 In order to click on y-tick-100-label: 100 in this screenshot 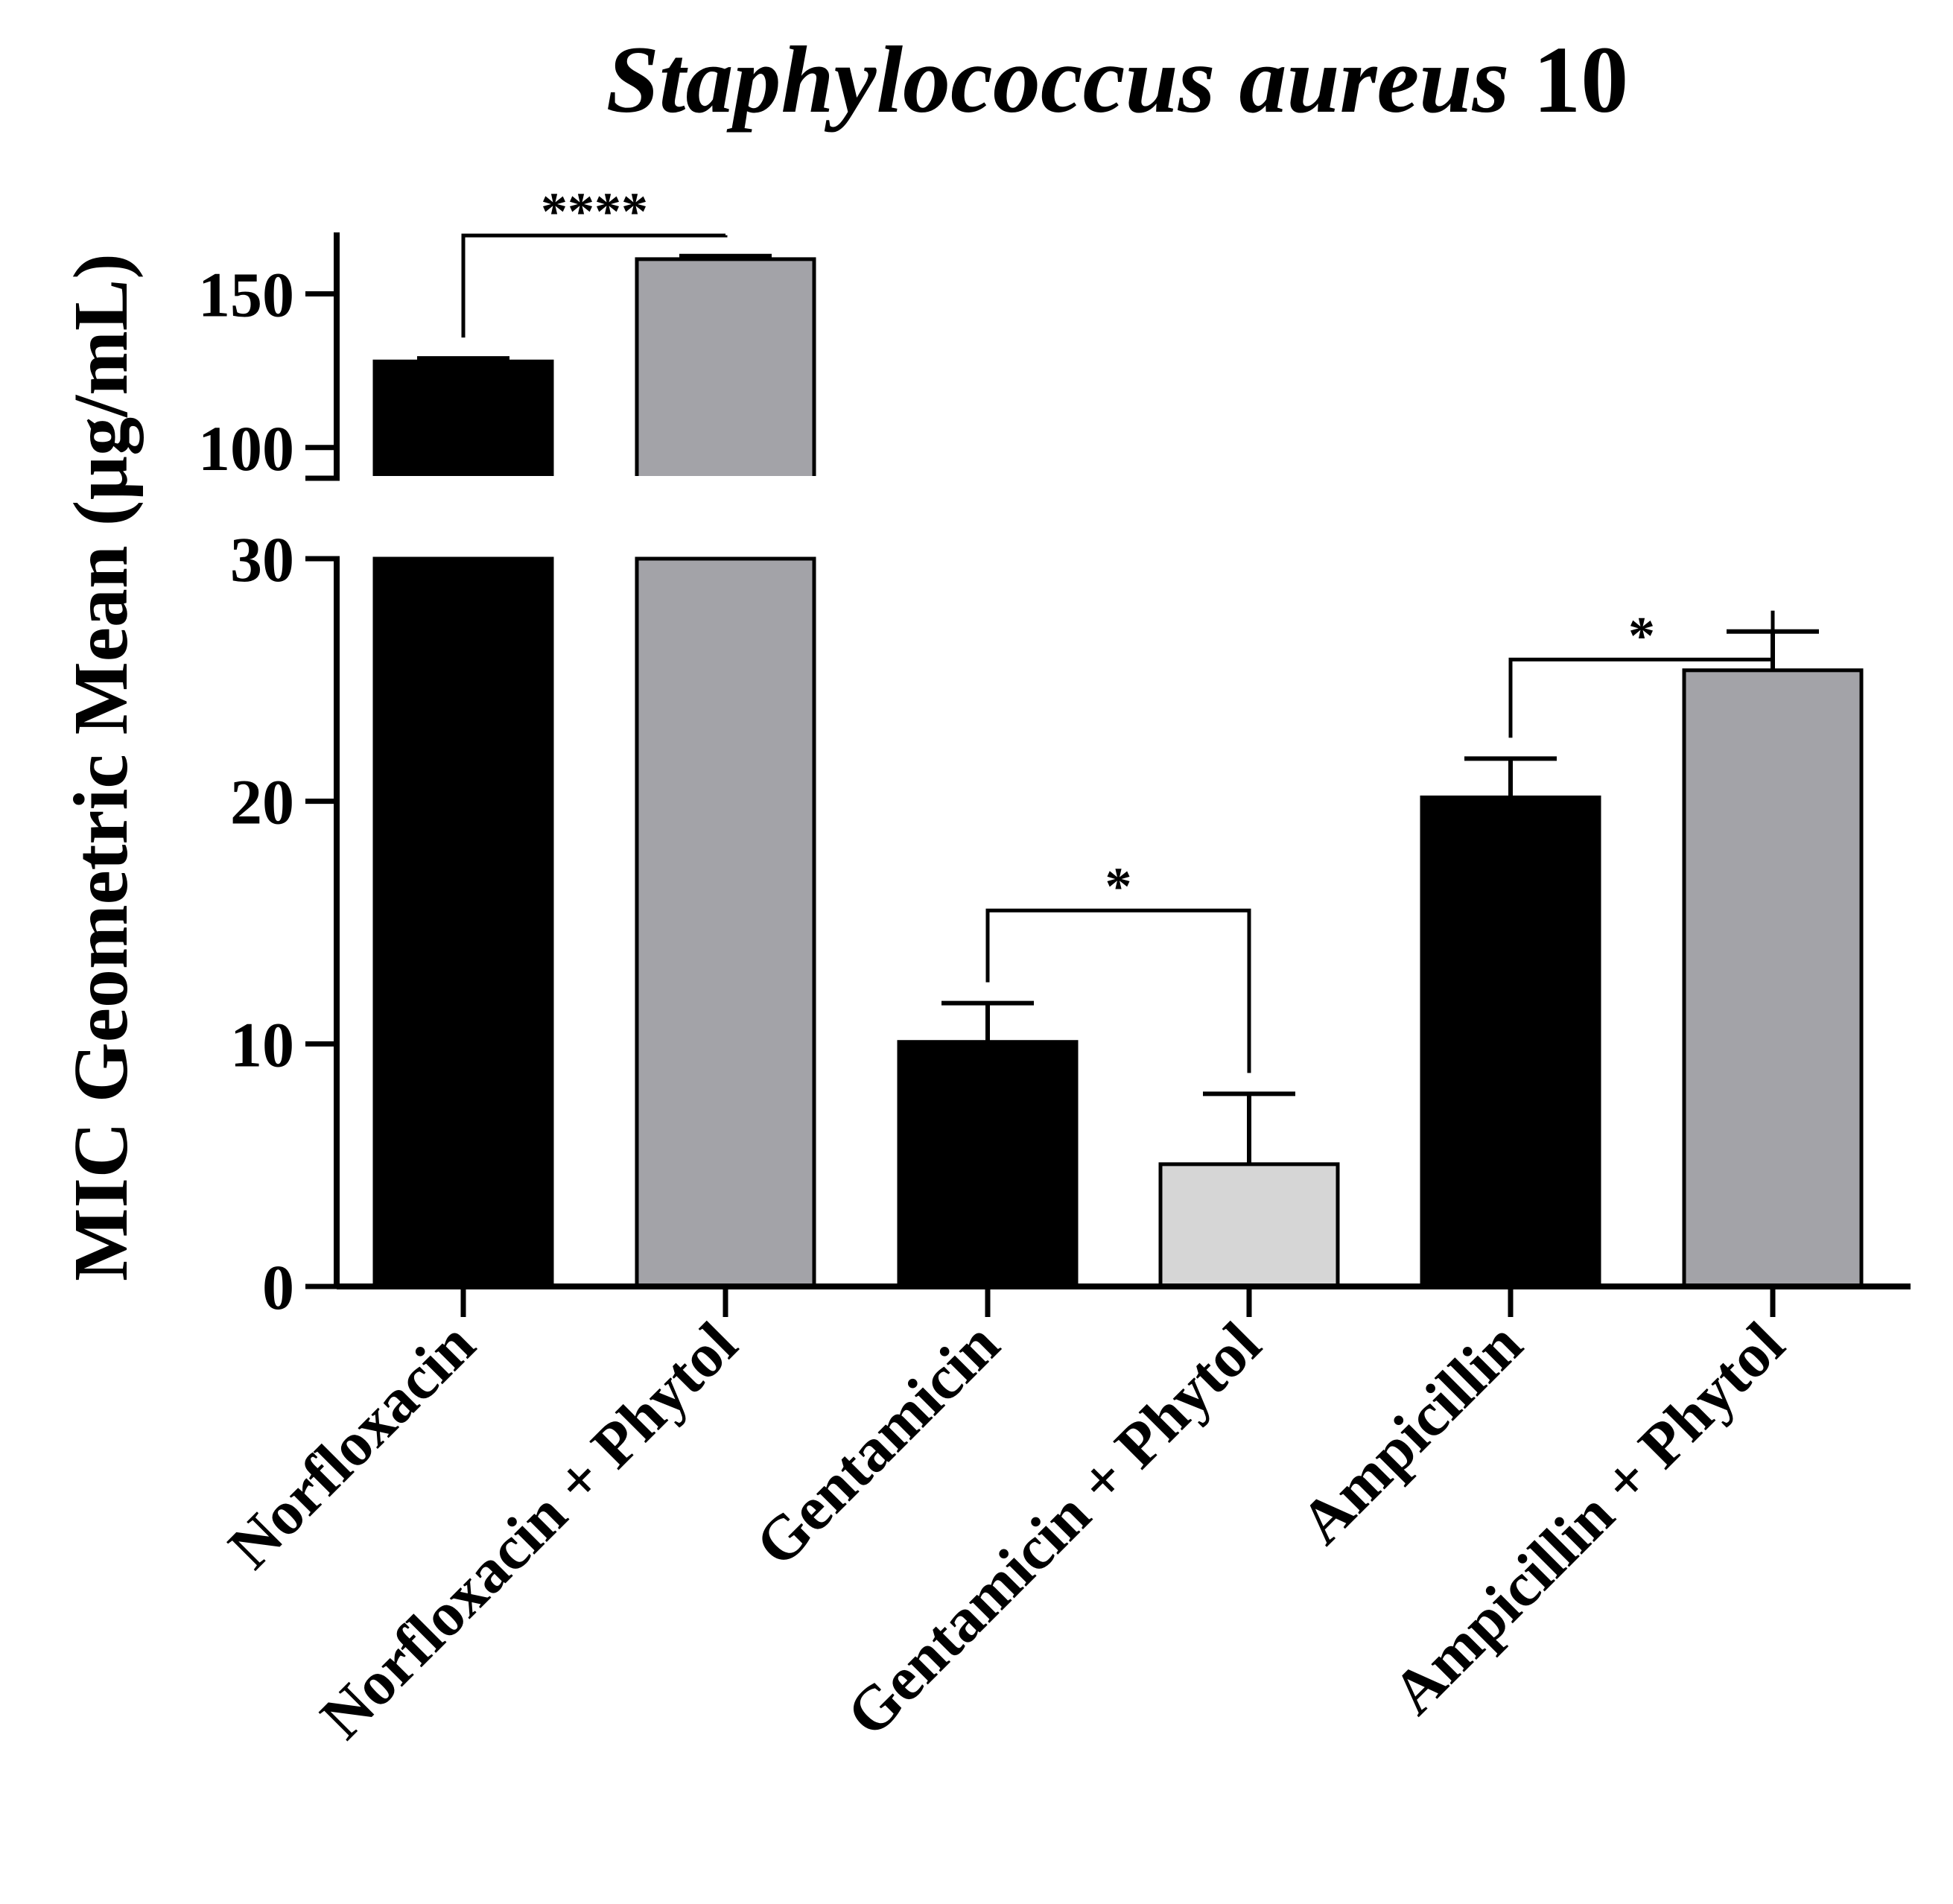, I will do `click(246, 448)`.